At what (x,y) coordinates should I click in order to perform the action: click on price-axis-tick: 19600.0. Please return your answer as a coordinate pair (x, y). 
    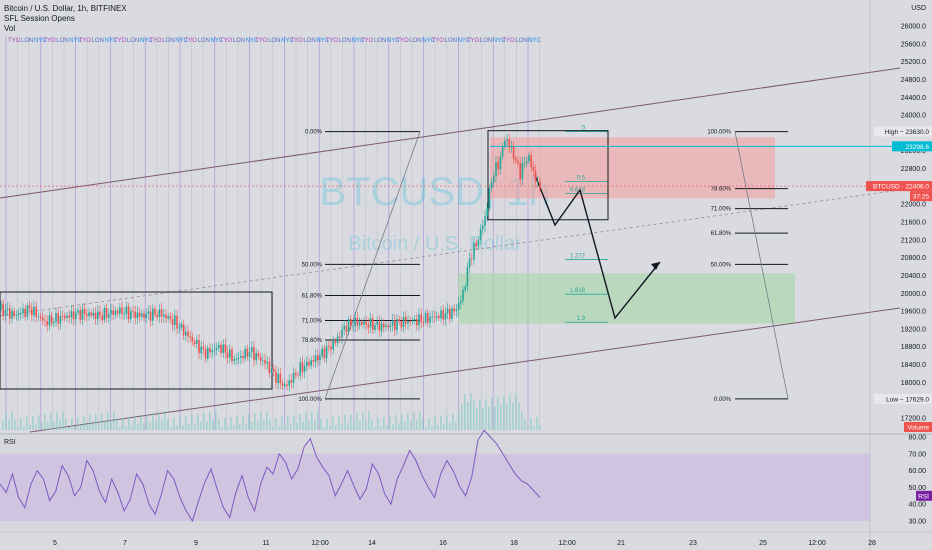
    Looking at the image, I should click on (913, 312).